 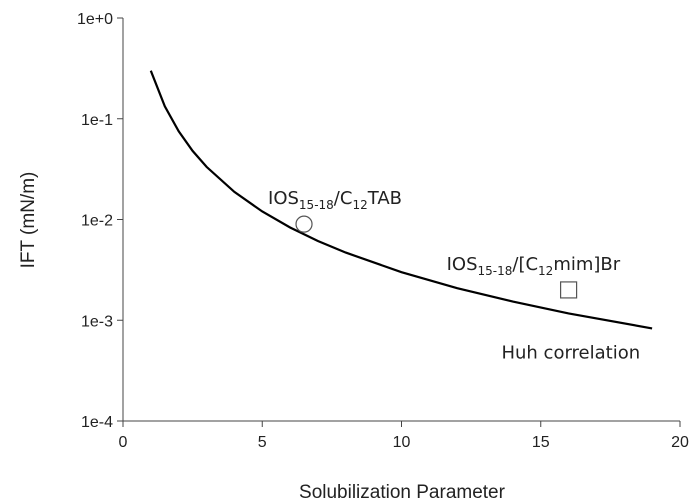 I want to click on point-label: IOS15-18/[C12mim]Br, so click(x=534, y=266).